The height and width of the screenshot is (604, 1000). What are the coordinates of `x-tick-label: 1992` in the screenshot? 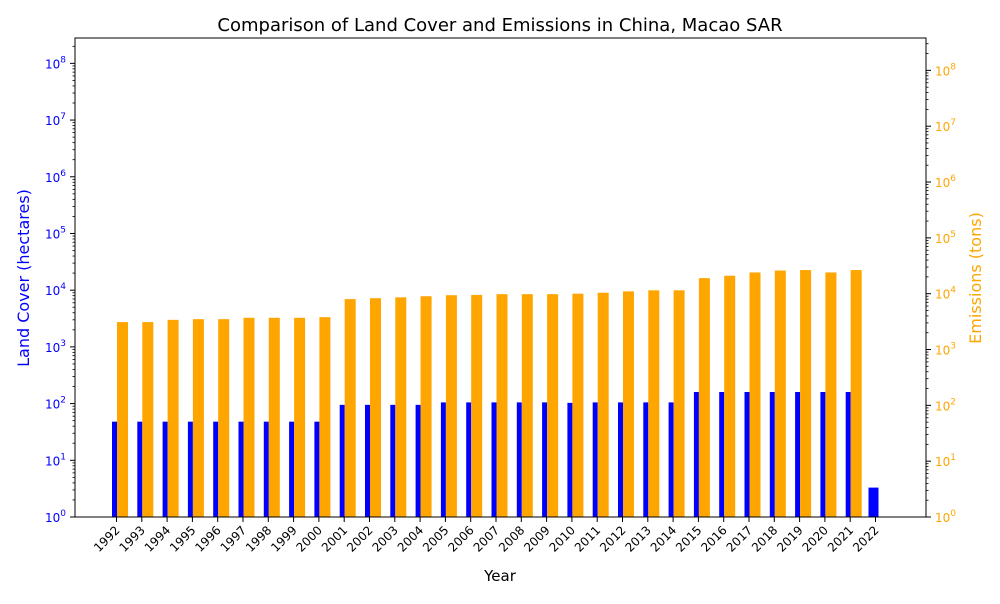 It's located at (106, 538).